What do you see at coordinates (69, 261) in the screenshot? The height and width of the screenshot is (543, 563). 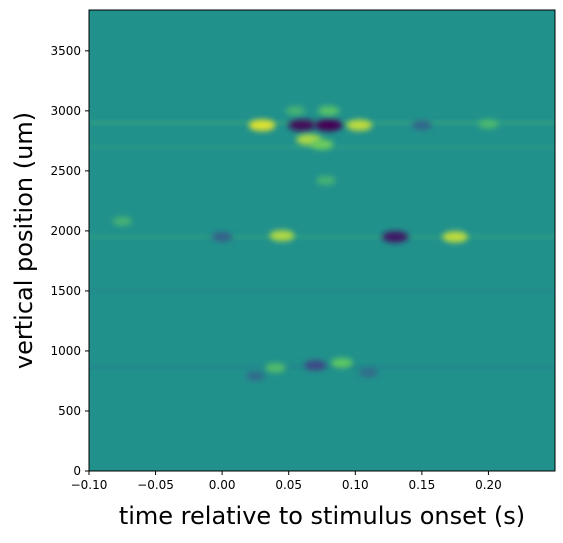 I see `y-axis-ticks: 0 500 1000 1500 2000 2500 3000 3500` at bounding box center [69, 261].